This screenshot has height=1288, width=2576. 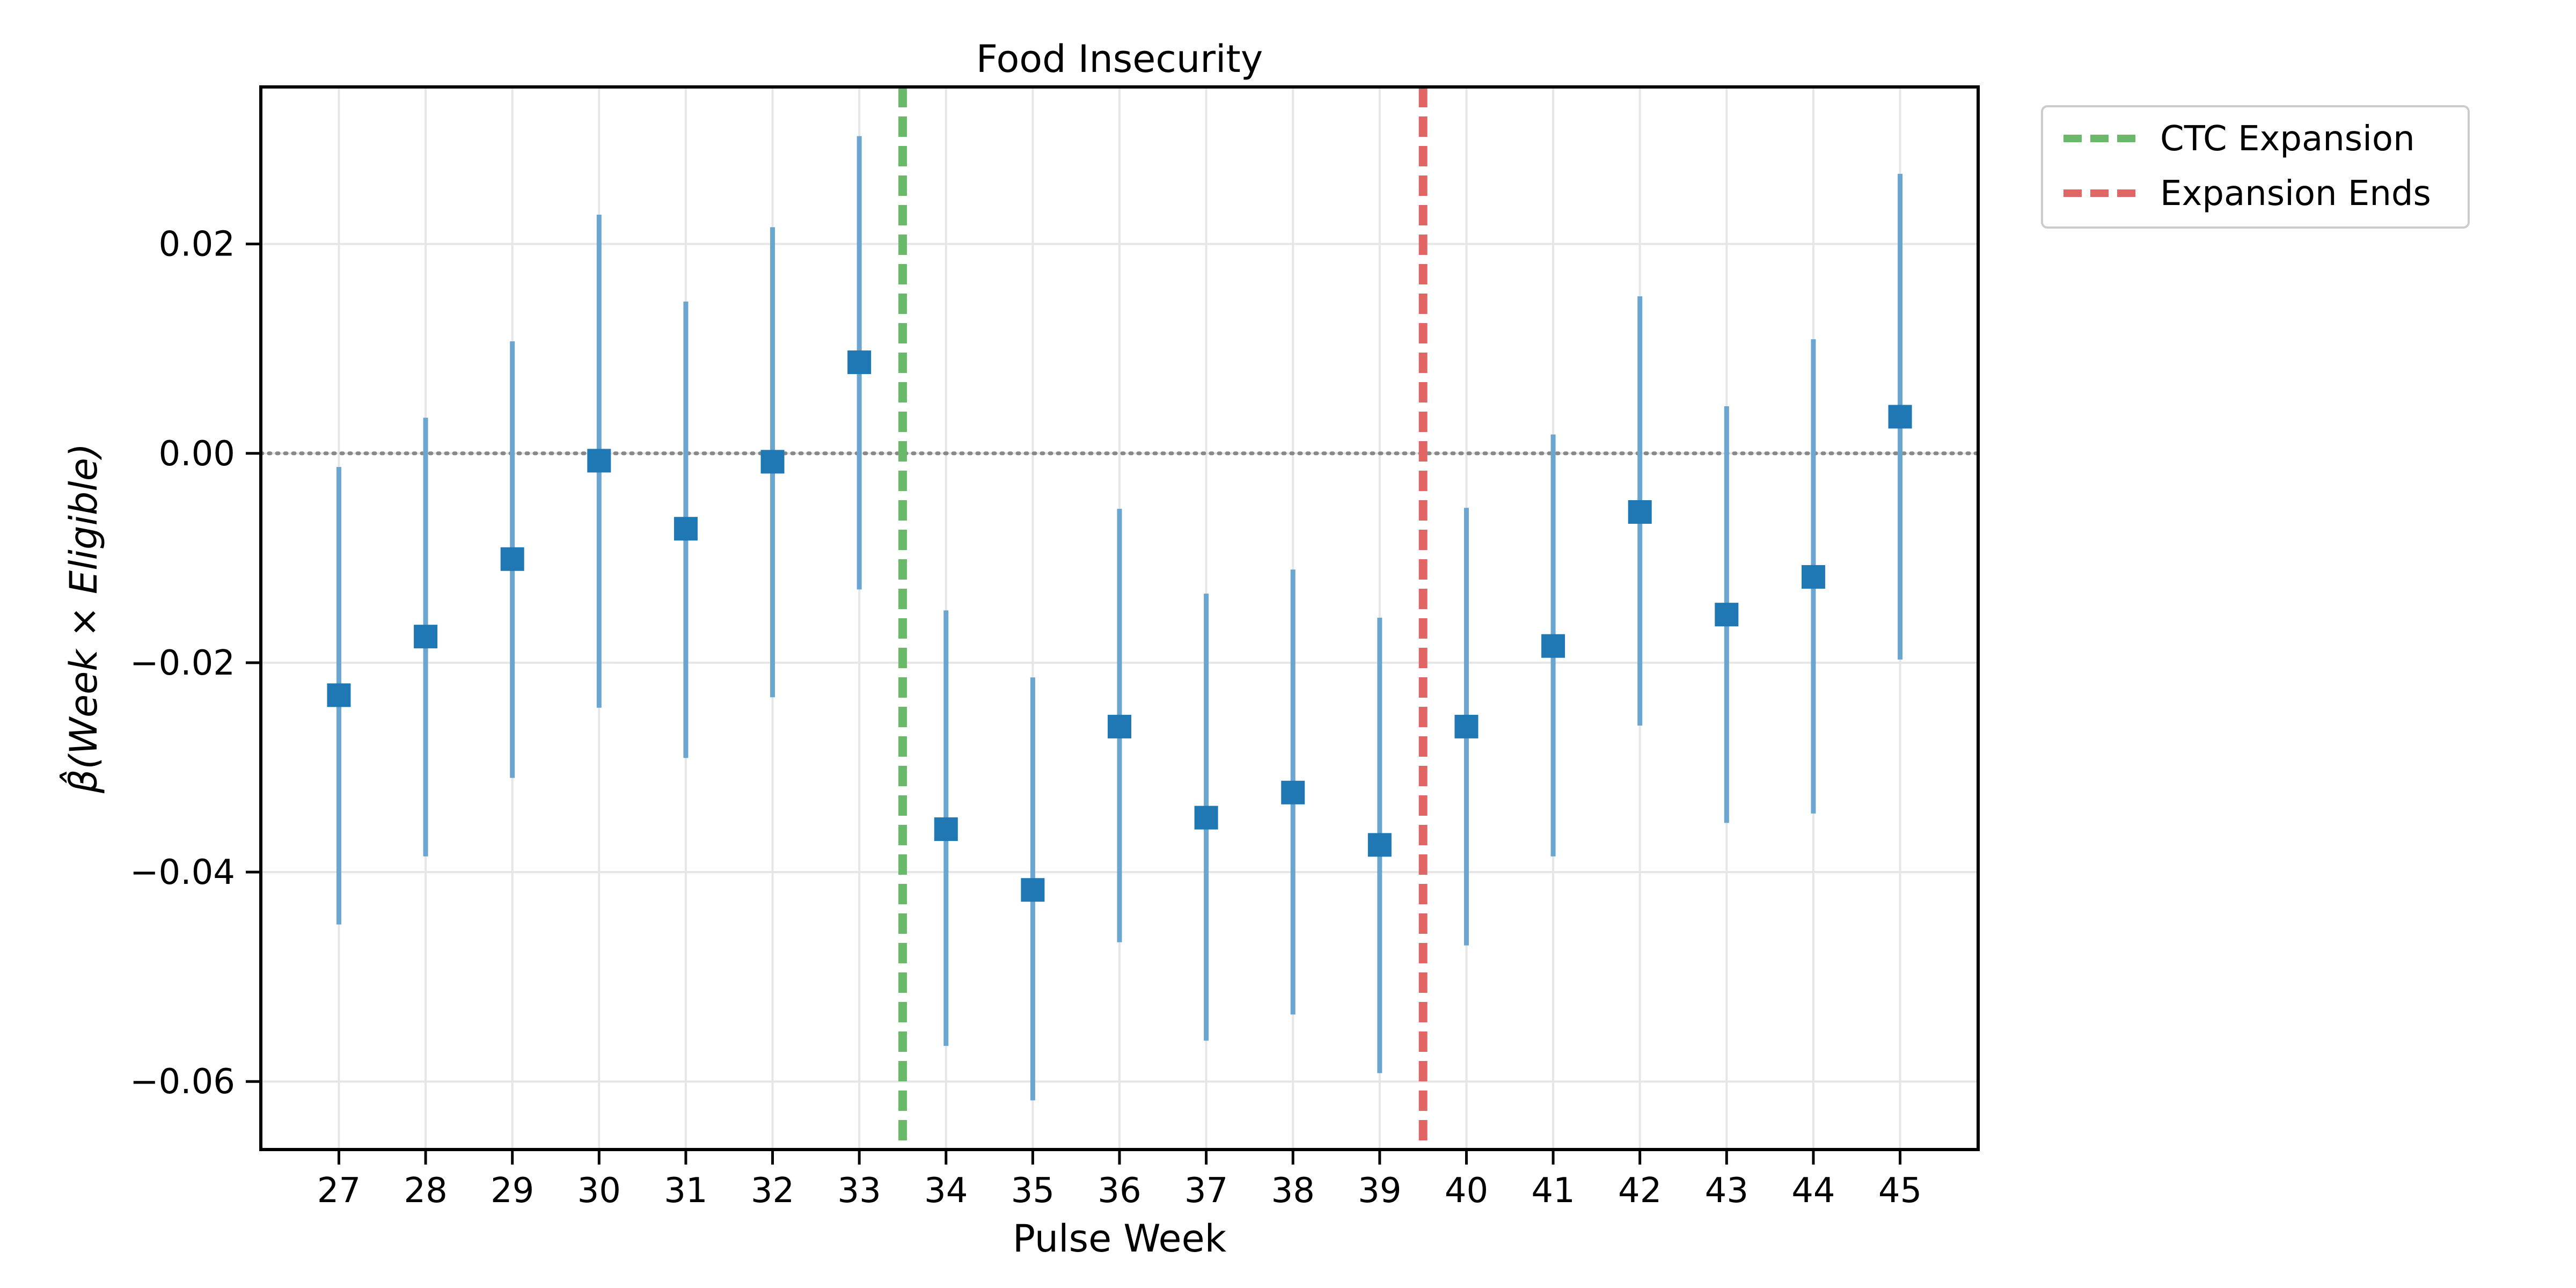 I want to click on x-tick-label: 40, so click(x=1466, y=1191).